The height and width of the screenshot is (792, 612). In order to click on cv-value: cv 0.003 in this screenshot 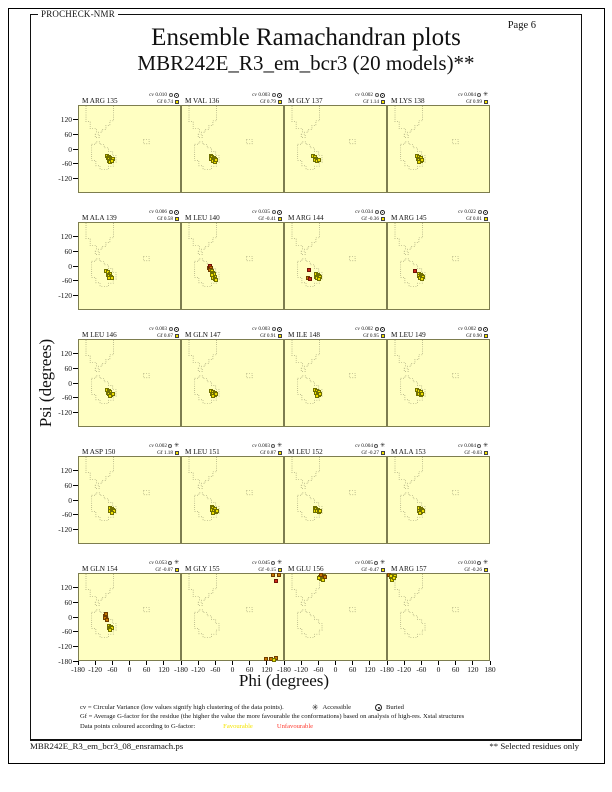, I will do `click(267, 95)`.